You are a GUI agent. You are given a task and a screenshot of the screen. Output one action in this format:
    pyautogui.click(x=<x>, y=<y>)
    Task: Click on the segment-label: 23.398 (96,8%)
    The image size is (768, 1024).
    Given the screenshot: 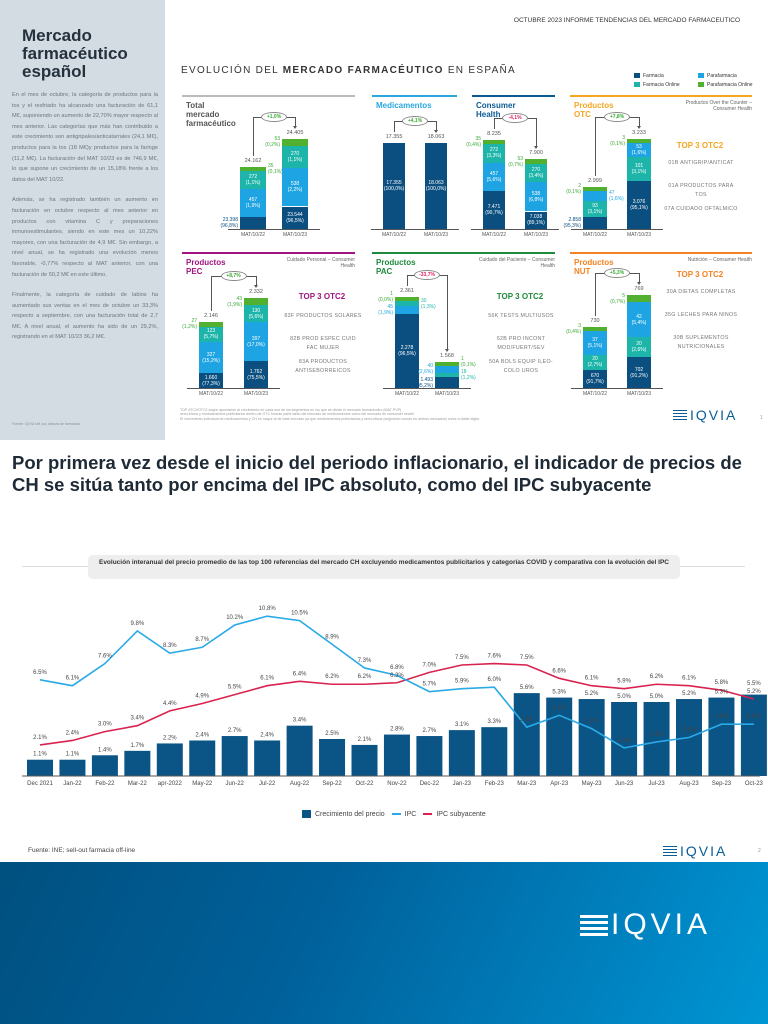 What is the action you would take?
    pyautogui.click(x=228, y=223)
    